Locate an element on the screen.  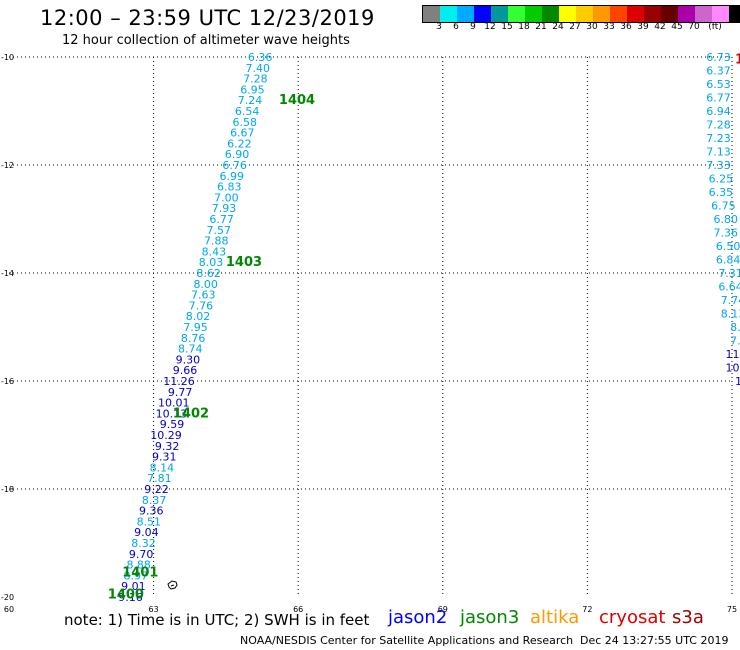
lat-axis-label: -18 is located at coordinates (7, 489).